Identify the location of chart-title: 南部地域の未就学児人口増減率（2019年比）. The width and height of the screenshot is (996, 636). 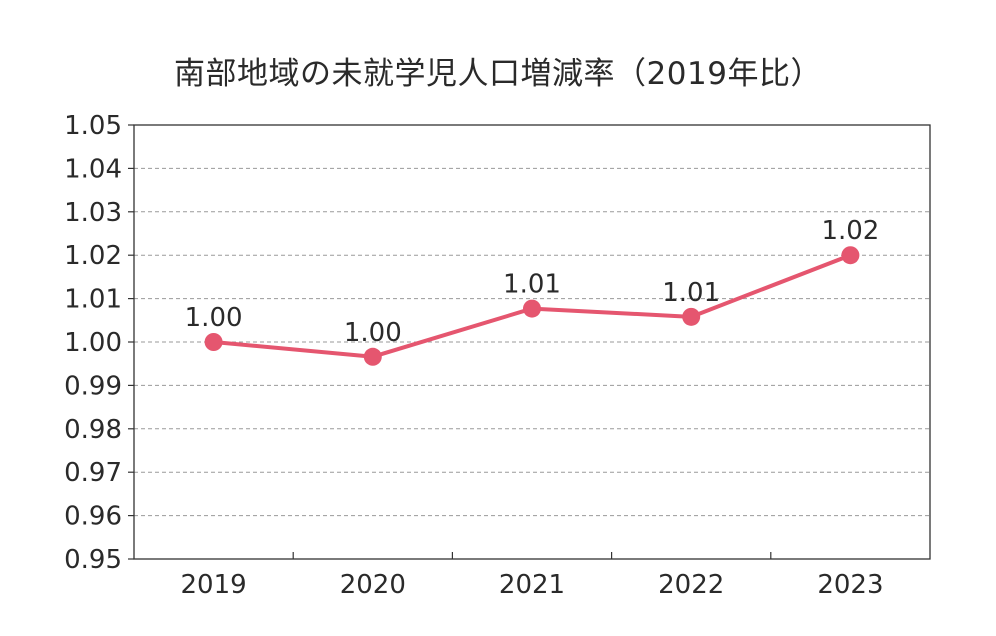
(498, 74).